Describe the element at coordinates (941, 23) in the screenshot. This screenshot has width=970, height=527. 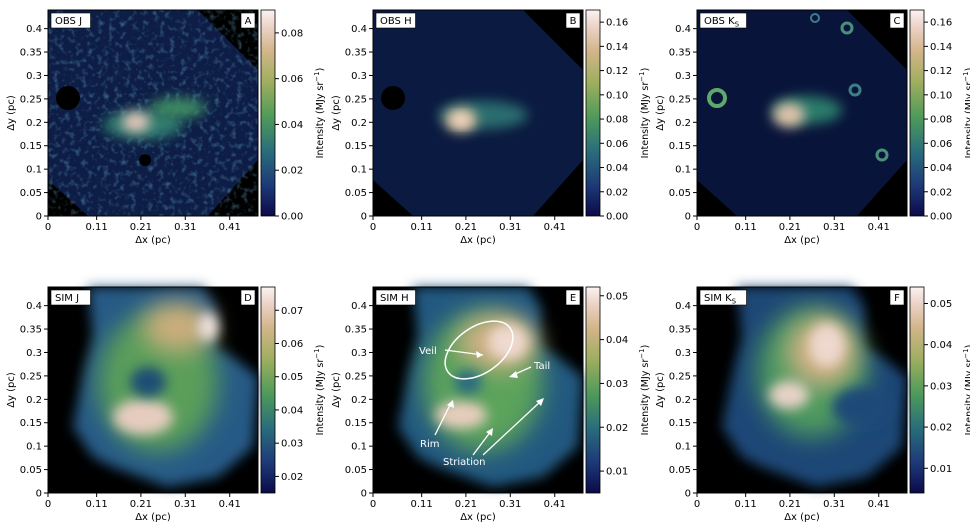
I see `colorbar-tick-label: 0.16` at that location.